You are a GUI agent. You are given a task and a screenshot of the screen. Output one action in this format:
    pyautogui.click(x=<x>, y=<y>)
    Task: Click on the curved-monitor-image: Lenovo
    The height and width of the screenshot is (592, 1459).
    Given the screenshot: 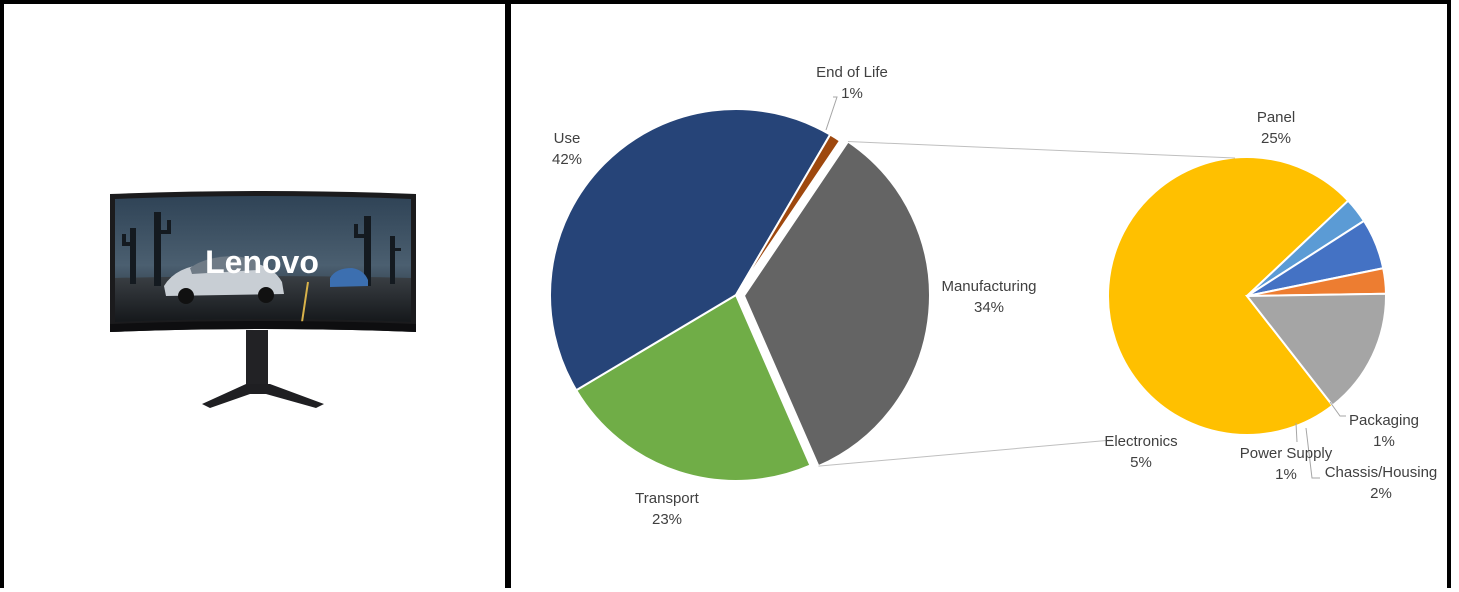 What is the action you would take?
    pyautogui.click(x=263, y=299)
    